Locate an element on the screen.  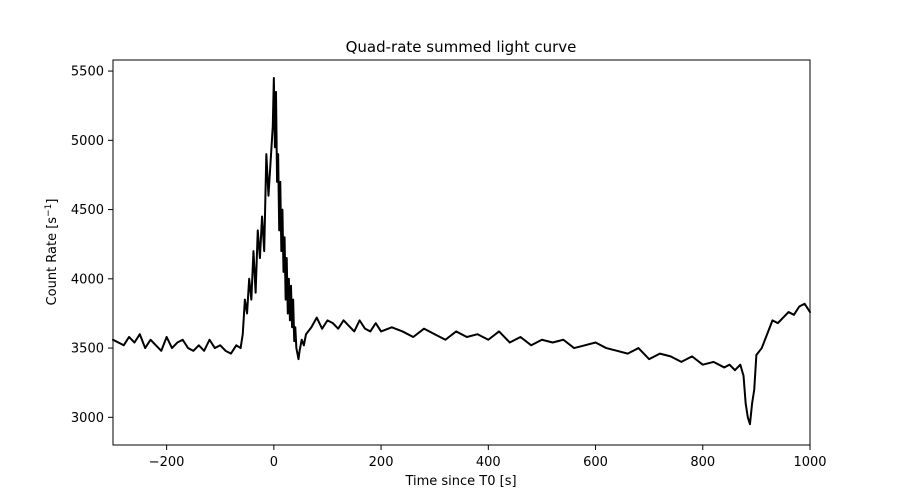
y-axis-label-close: ] is located at coordinates (52, 201).